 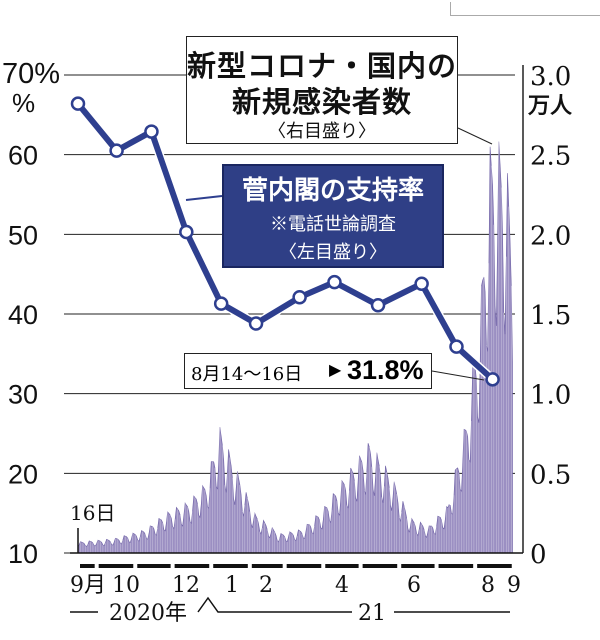 What do you see at coordinates (92, 513) in the screenshot?
I see `start-label: 16日` at bounding box center [92, 513].